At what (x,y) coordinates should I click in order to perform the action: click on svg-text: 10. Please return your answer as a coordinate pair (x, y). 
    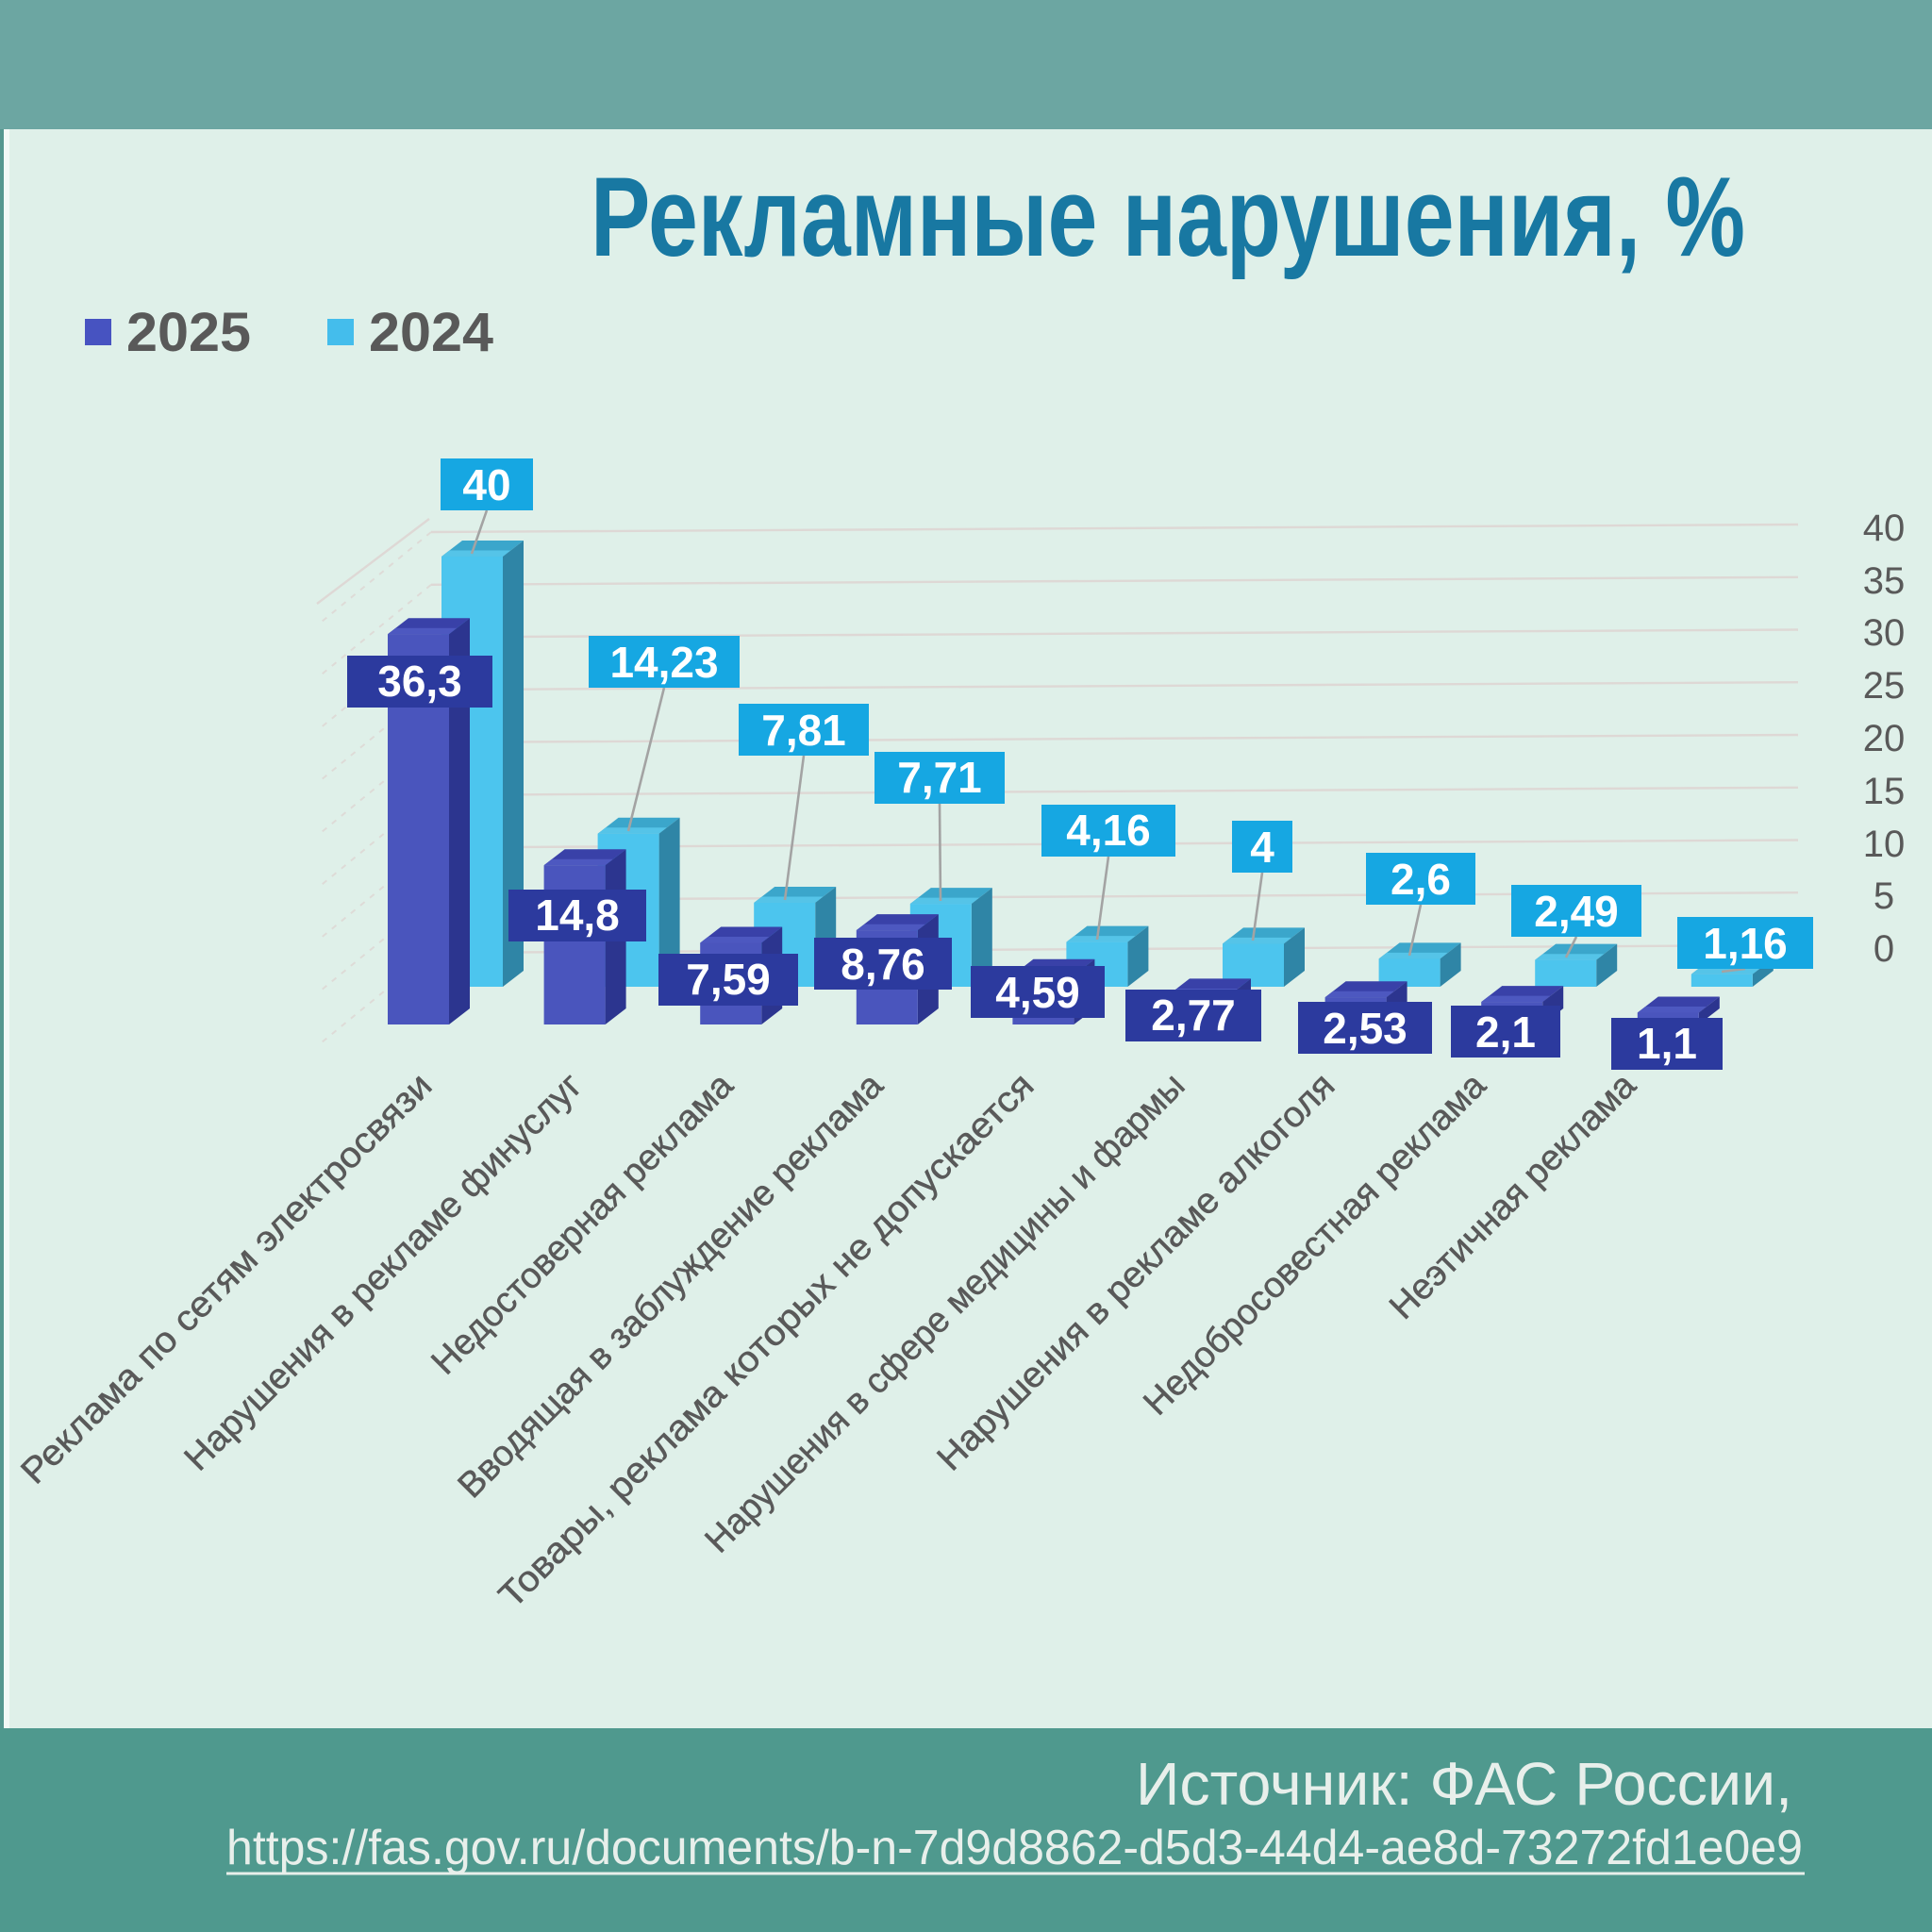
    Looking at the image, I should click on (1885, 844).